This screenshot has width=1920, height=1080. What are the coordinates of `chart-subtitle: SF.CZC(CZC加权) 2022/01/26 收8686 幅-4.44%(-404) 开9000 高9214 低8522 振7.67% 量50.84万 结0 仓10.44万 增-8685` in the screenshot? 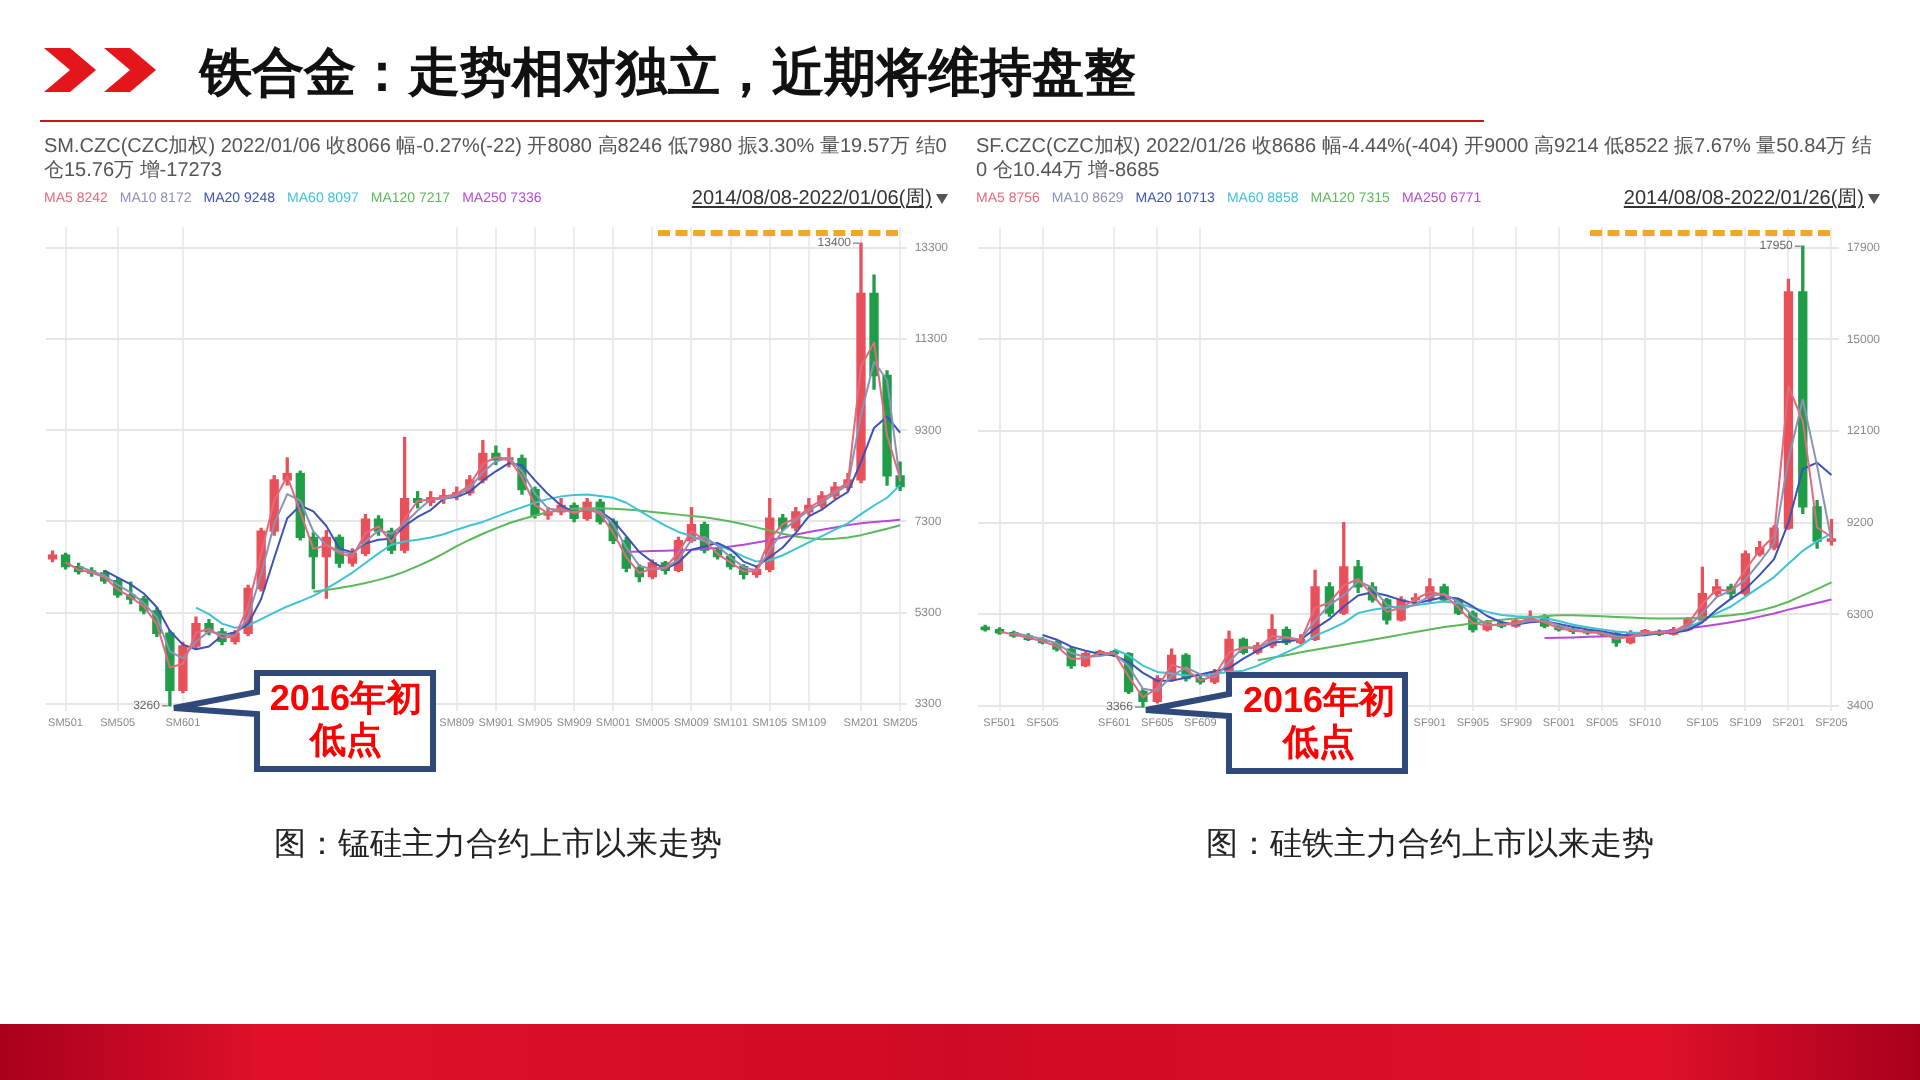 It's located at (1425, 160).